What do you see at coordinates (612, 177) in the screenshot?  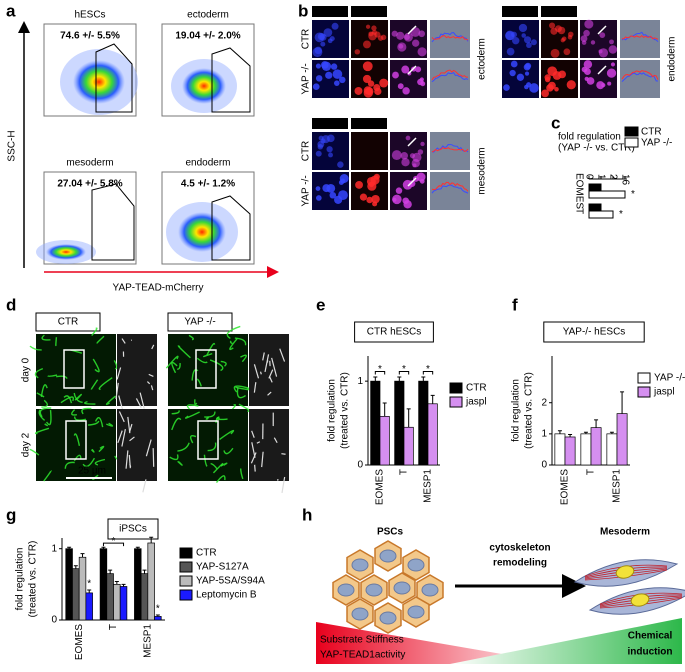 I see `x-tick-label: 2` at bounding box center [612, 177].